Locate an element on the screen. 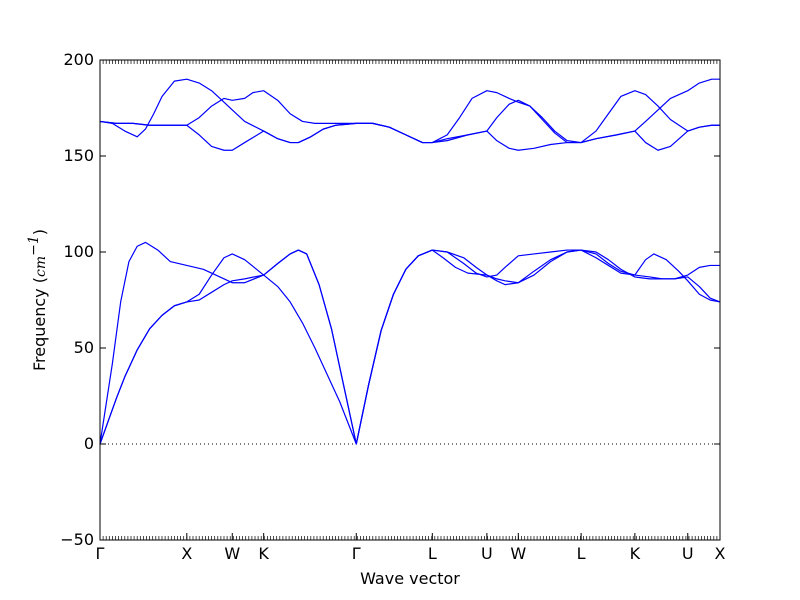  y-tick-label: 100 is located at coordinates (78, 251).